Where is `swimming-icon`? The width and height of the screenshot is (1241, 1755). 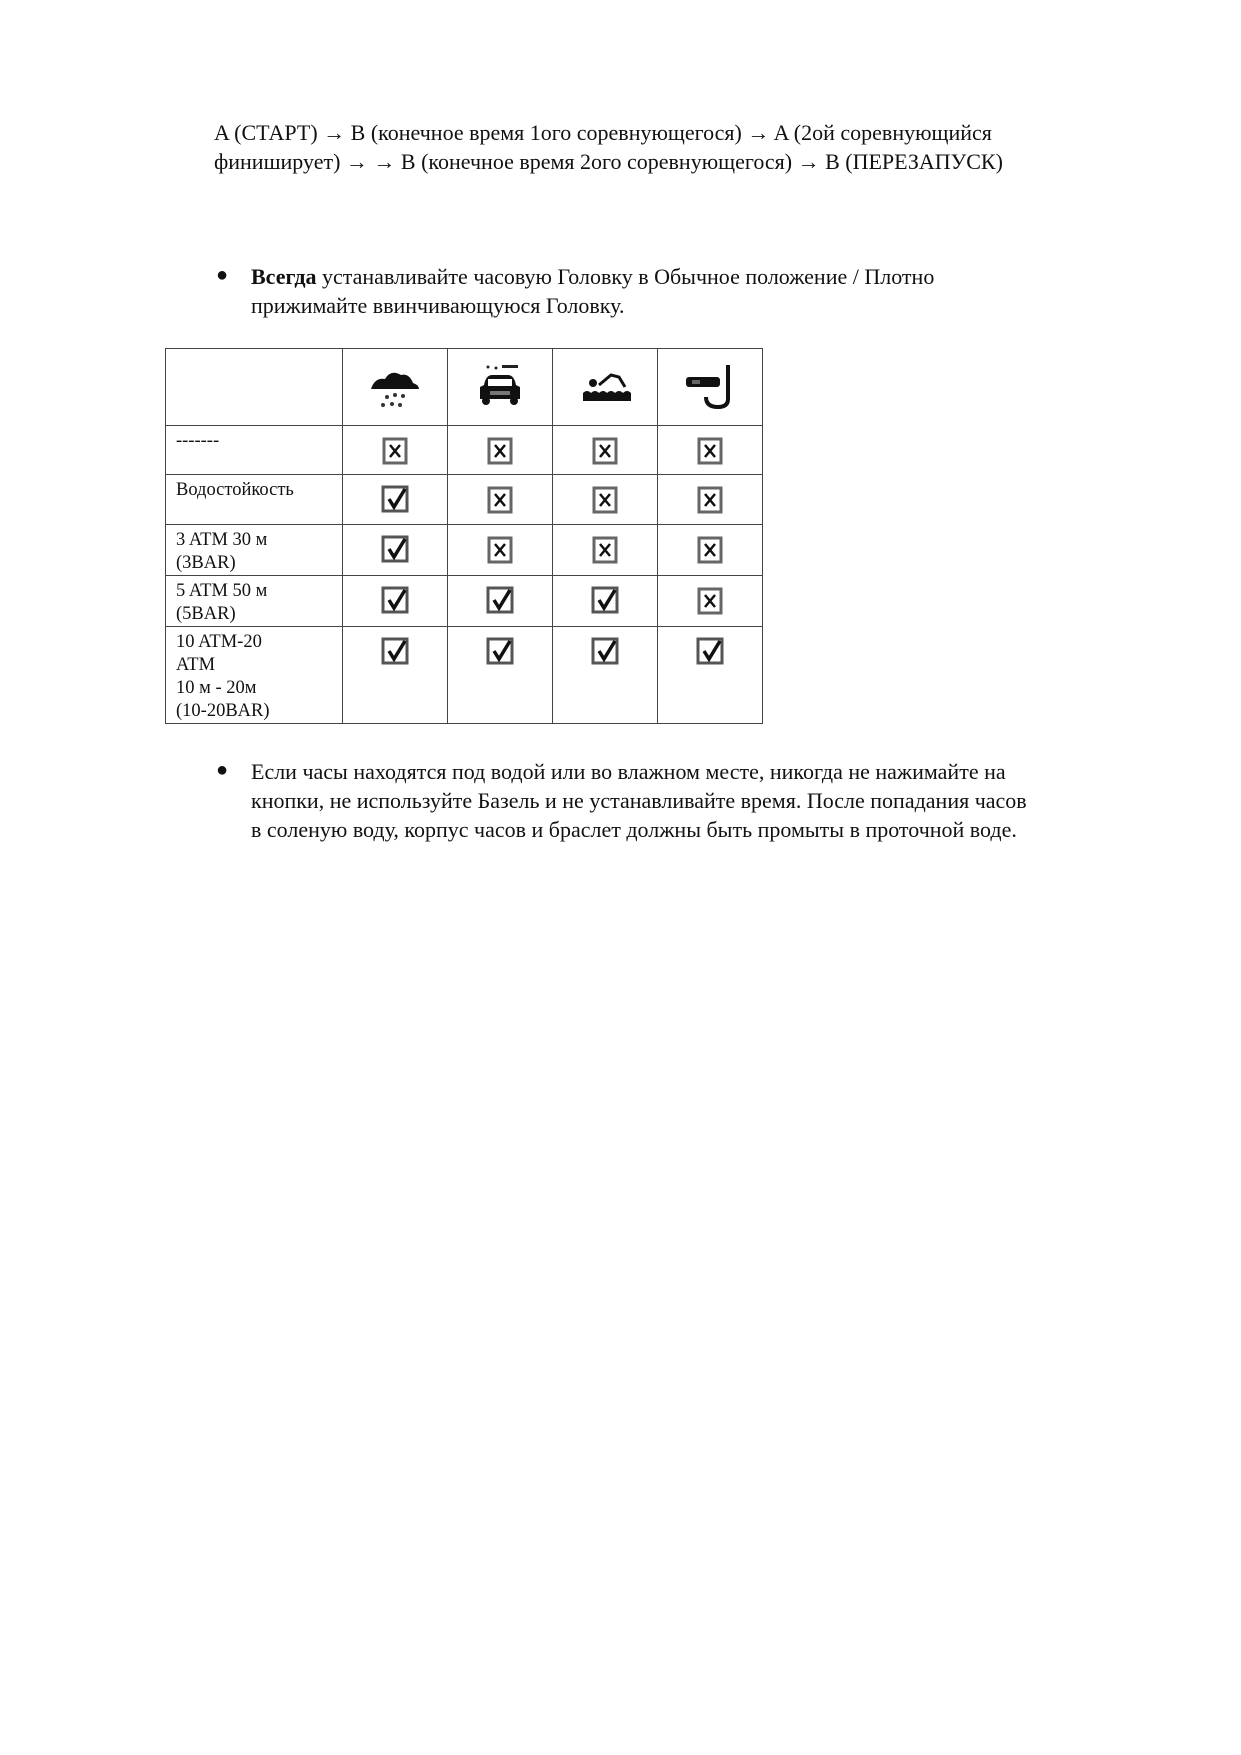 swimming-icon is located at coordinates (607, 387).